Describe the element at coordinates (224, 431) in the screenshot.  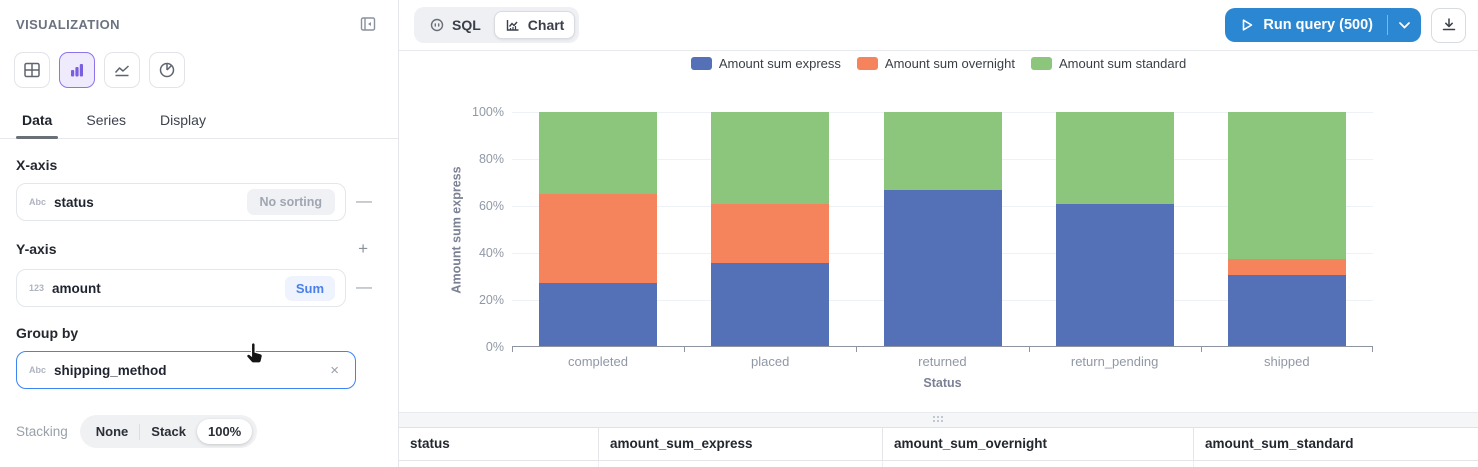
I see `stacking-option-100pct: 100%` at that location.